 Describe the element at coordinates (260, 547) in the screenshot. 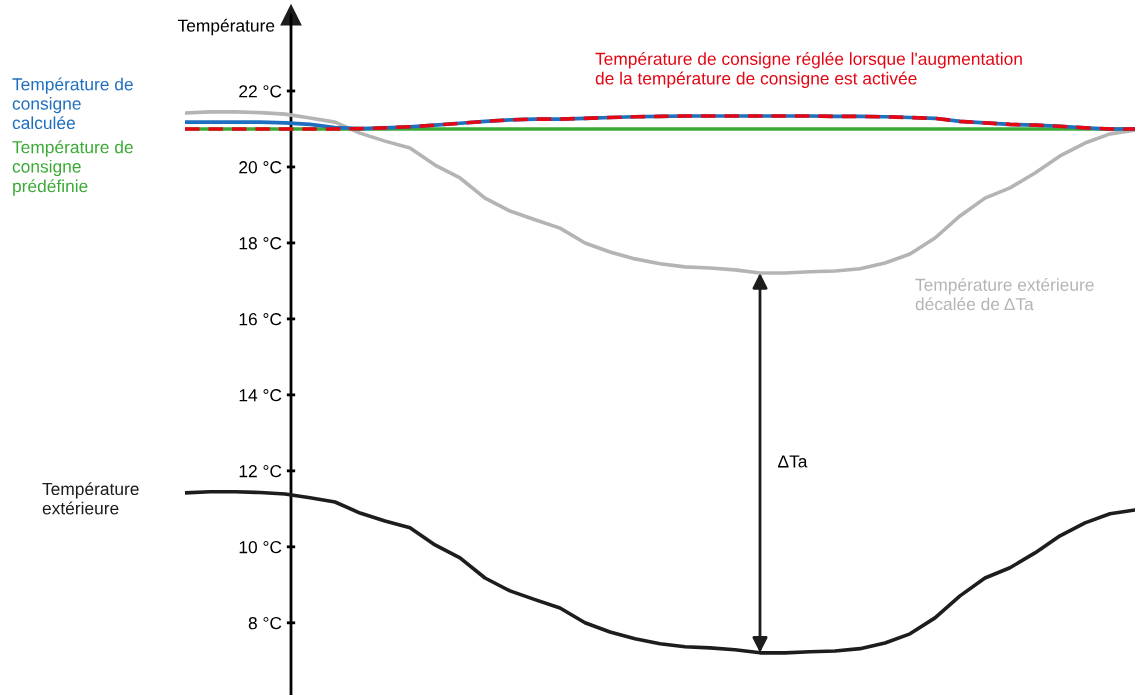

I see `y-tick-label: 10 °C` at that location.